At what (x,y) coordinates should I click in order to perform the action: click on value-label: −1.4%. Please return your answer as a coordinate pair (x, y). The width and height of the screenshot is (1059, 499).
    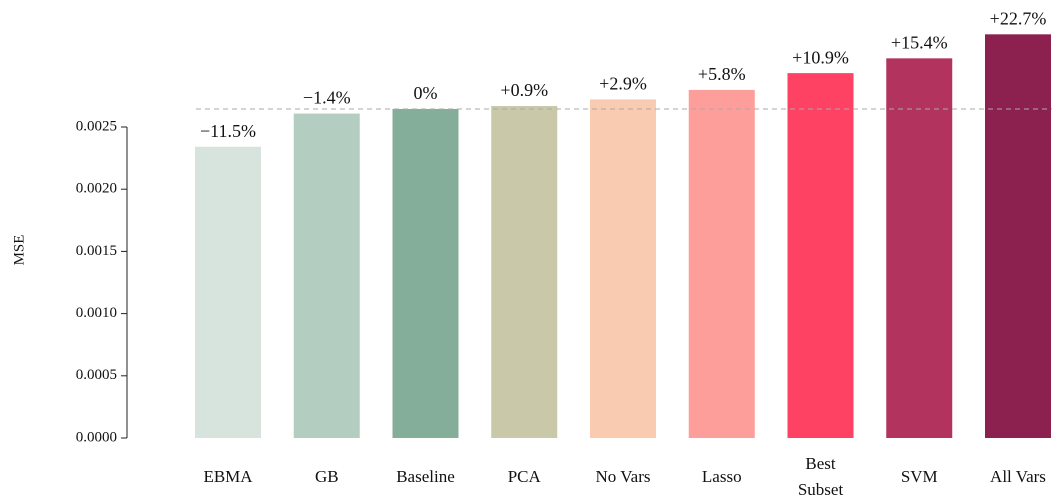
    Looking at the image, I should click on (327, 98).